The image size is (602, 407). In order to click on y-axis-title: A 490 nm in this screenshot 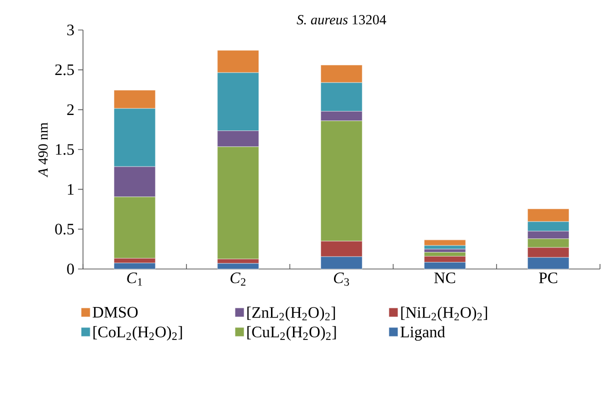, I will do `click(43, 150)`.